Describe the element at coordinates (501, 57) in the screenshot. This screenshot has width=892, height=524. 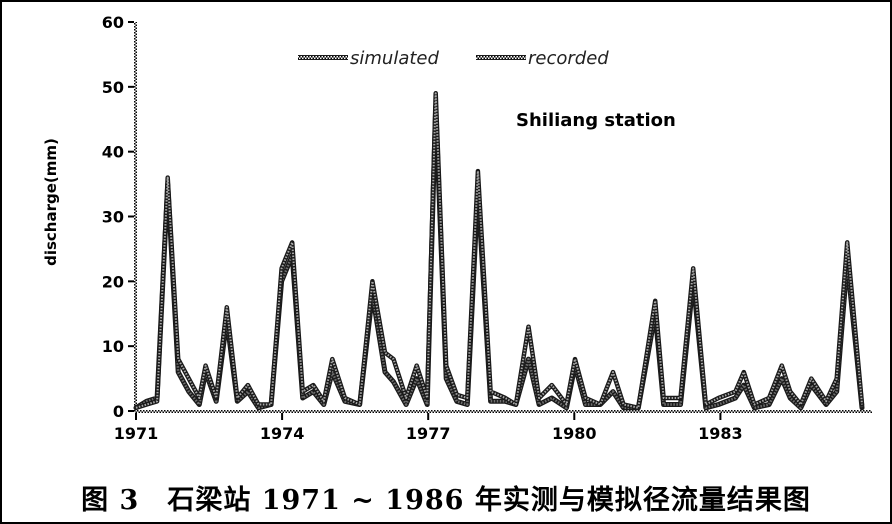
I see `legend-swatch-pattern-recorded` at that location.